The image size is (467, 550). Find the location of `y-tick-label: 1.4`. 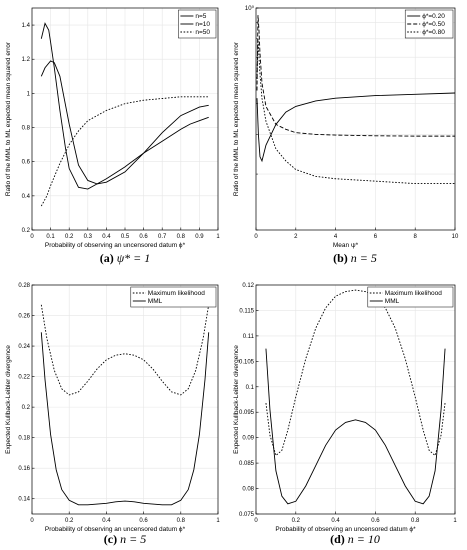

y-tick-label: 1.4 is located at coordinates (26, 26).